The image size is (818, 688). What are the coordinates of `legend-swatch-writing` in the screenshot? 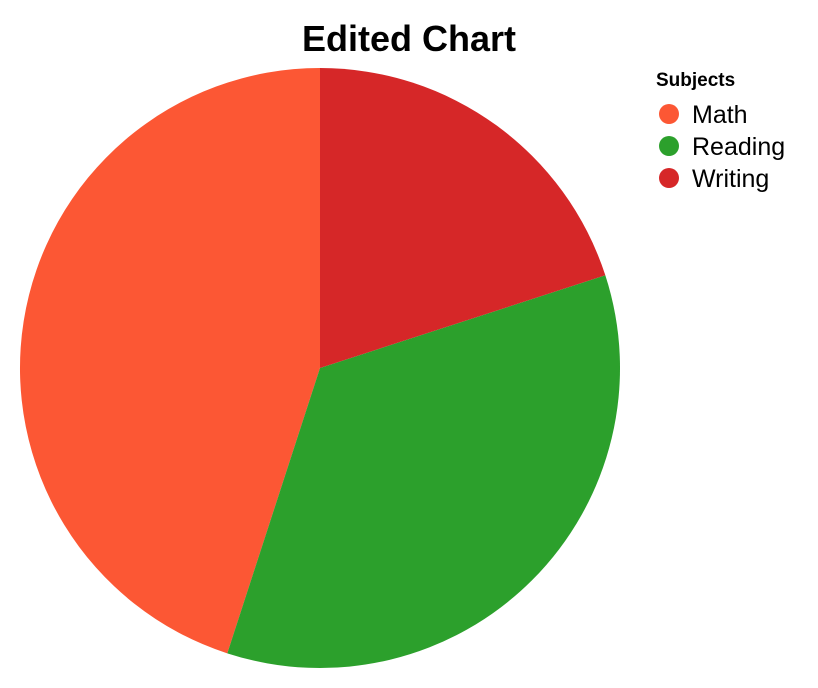 It's located at (669, 178).